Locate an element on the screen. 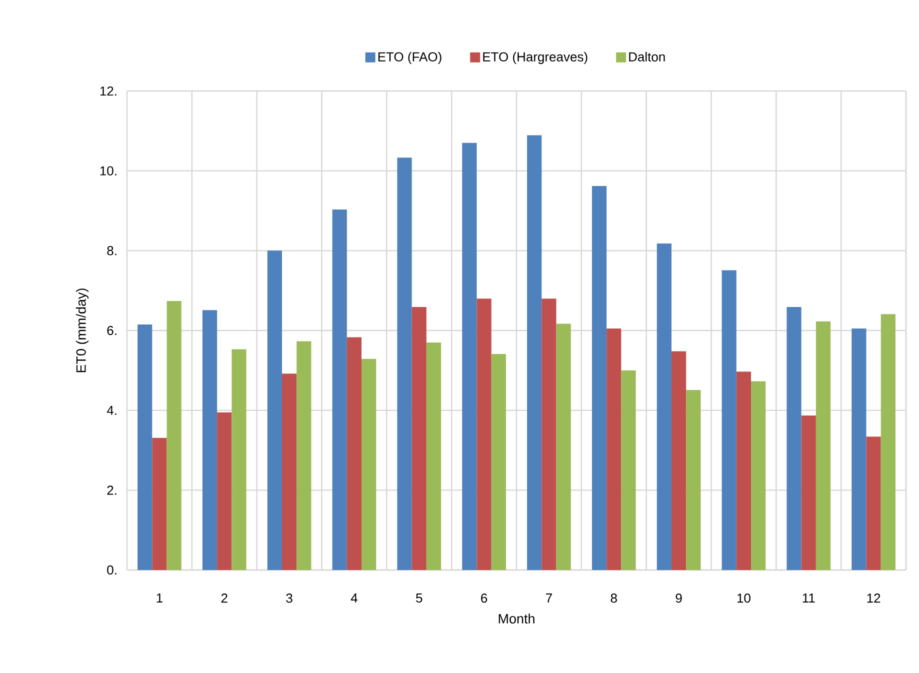  x-tick-label: 5 is located at coordinates (419, 598).